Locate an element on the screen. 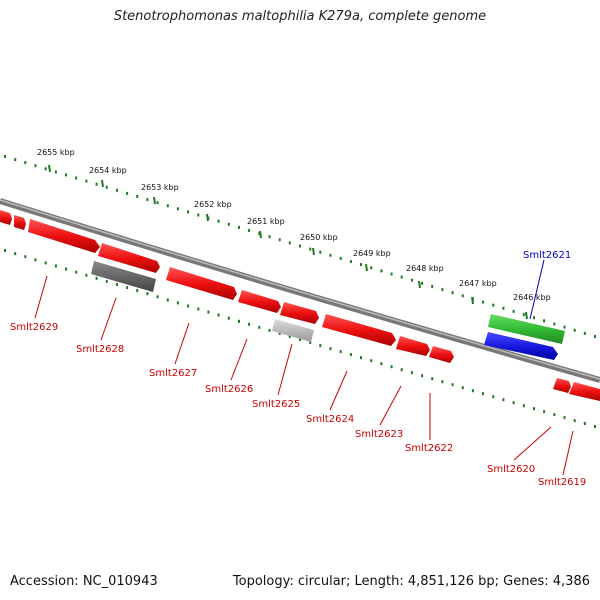 The image size is (600, 600). gene-label: Smlt2622 is located at coordinates (429, 448).